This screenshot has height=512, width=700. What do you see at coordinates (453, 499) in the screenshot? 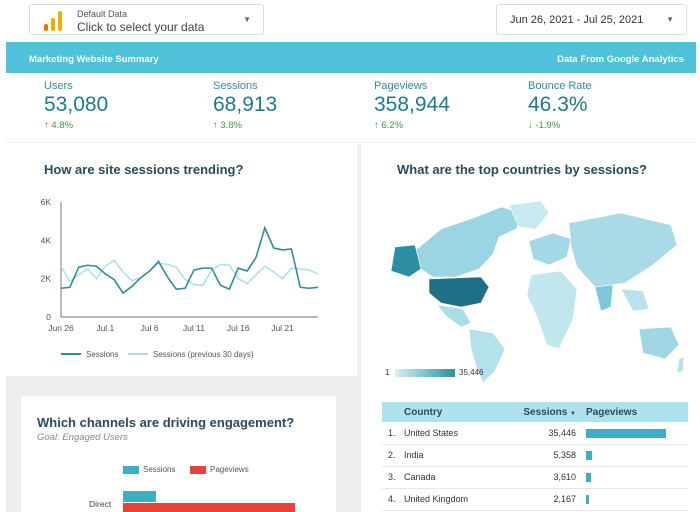
I see `row-country: United Kingdom` at bounding box center [453, 499].